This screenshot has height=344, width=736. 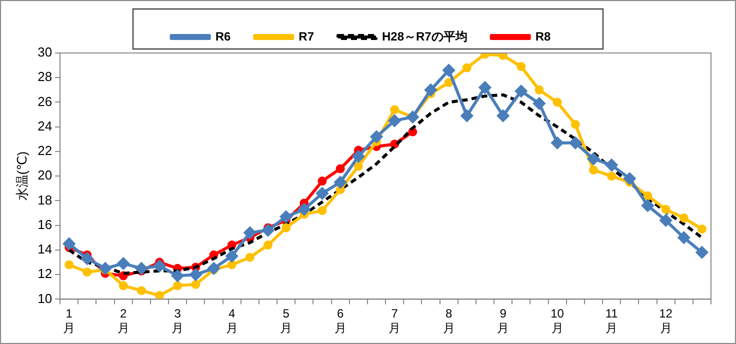 What do you see at coordinates (557, 321) in the screenshot?
I see `x-tick-label: 10月` at bounding box center [557, 321].